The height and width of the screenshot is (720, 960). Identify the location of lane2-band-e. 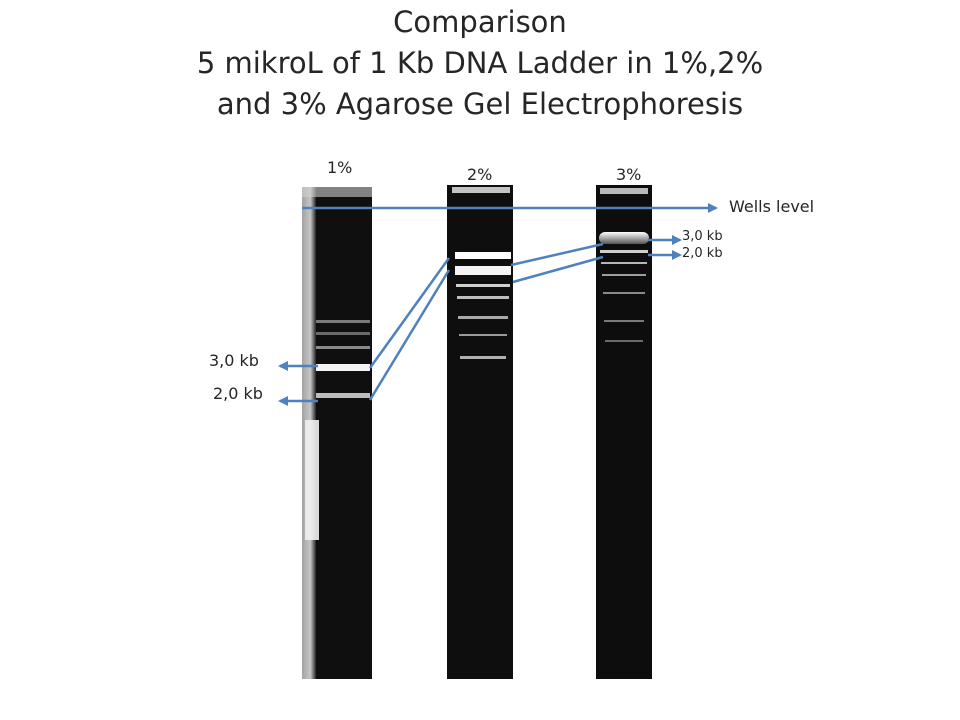
(483, 297).